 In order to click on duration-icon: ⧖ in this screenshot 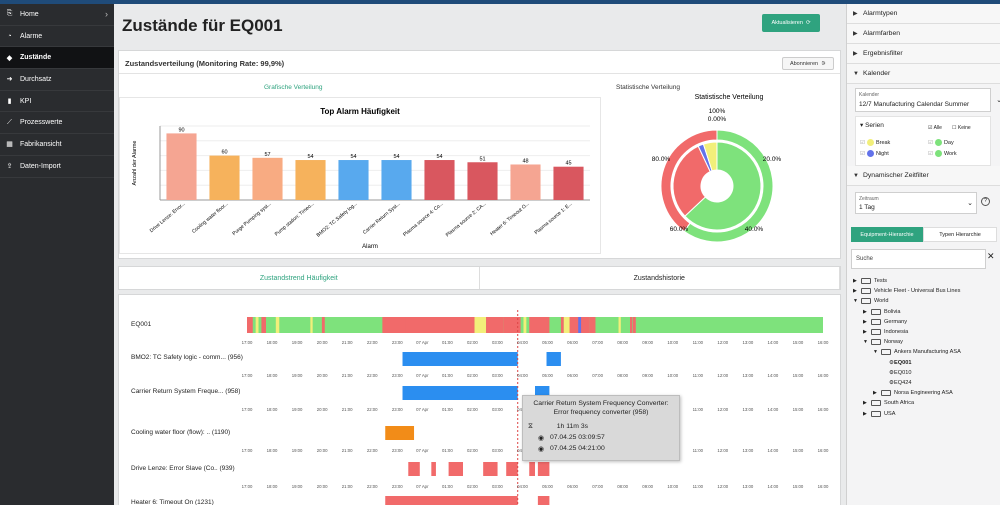, I will do `click(530, 426)`.